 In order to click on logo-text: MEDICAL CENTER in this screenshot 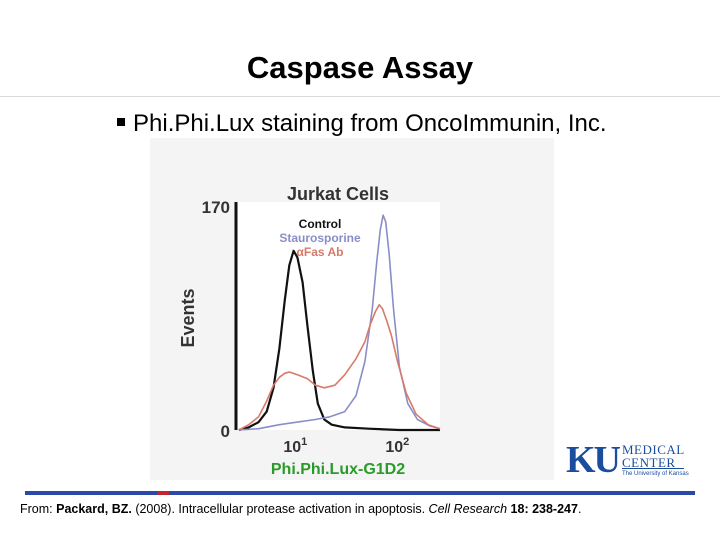, I will do `click(653, 456)`.